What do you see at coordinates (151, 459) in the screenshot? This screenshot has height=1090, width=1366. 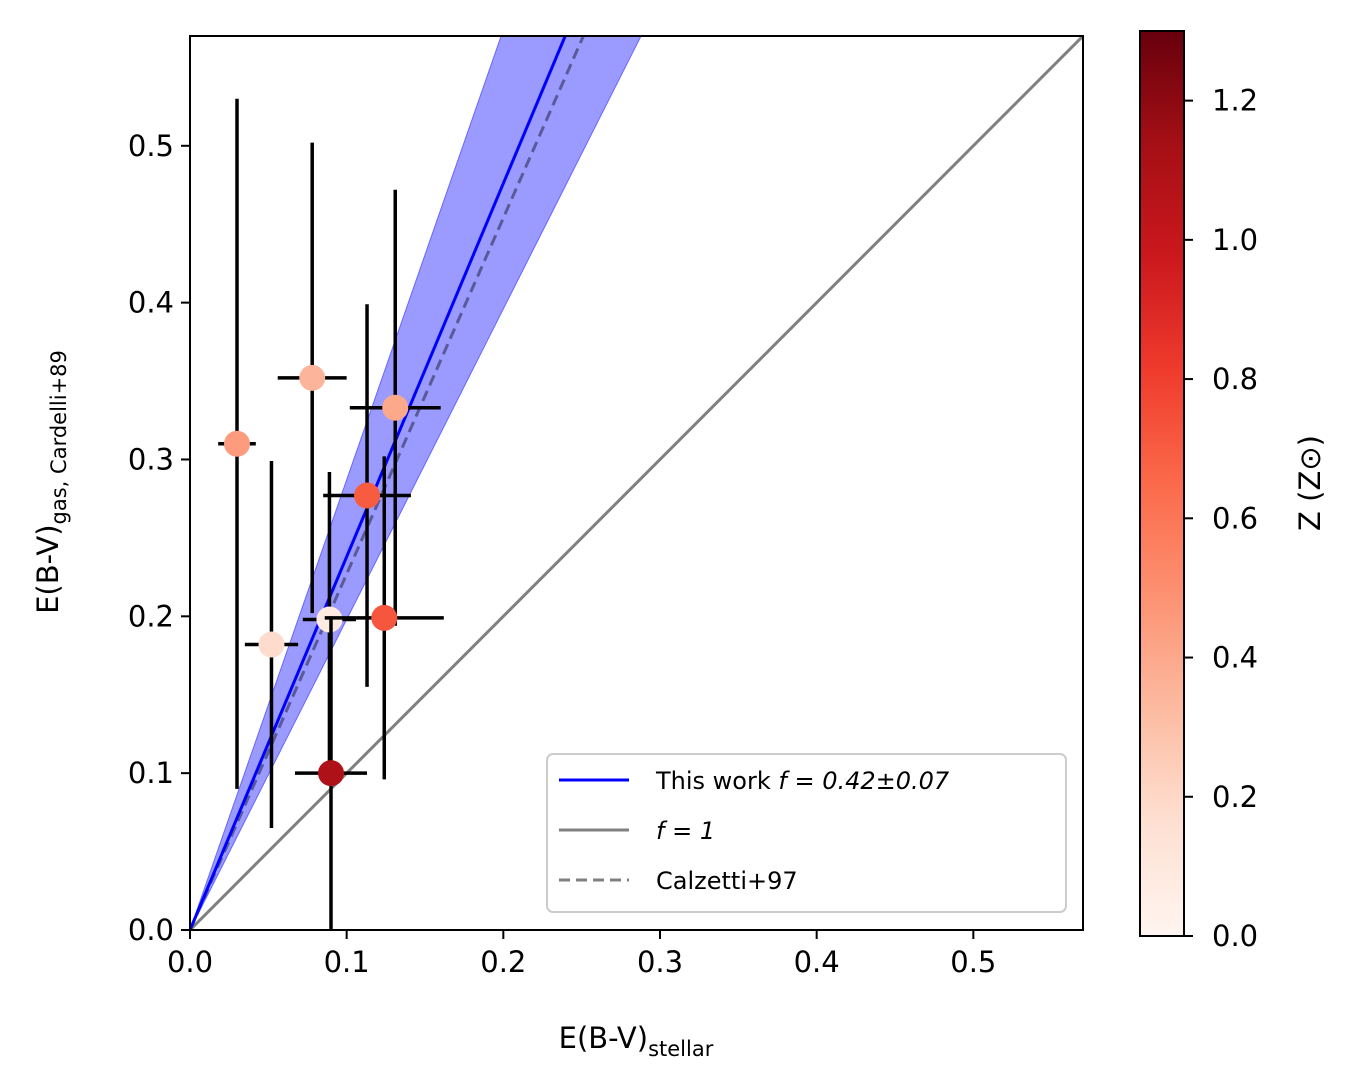 I see `y-tick-label: 0.3` at bounding box center [151, 459].